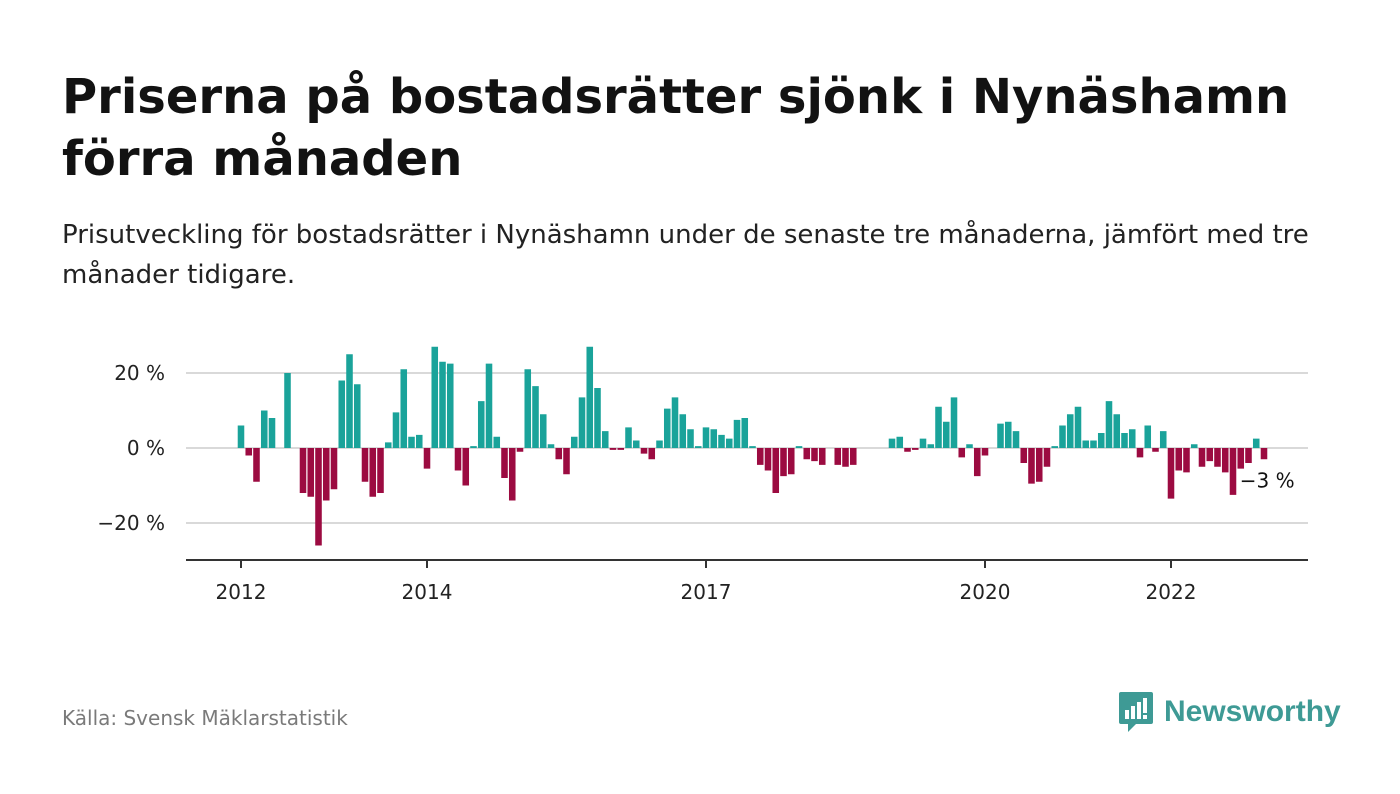 The width and height of the screenshot is (1400, 794). What do you see at coordinates (205, 718) in the screenshot?
I see `source-note: Källa: Svensk Mäklarstatistik` at bounding box center [205, 718].